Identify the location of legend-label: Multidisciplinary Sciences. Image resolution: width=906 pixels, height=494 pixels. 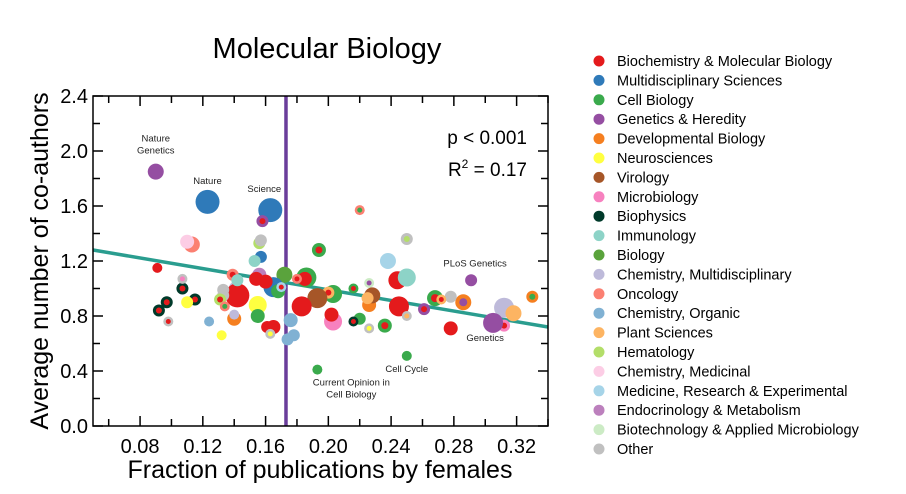
(699, 81).